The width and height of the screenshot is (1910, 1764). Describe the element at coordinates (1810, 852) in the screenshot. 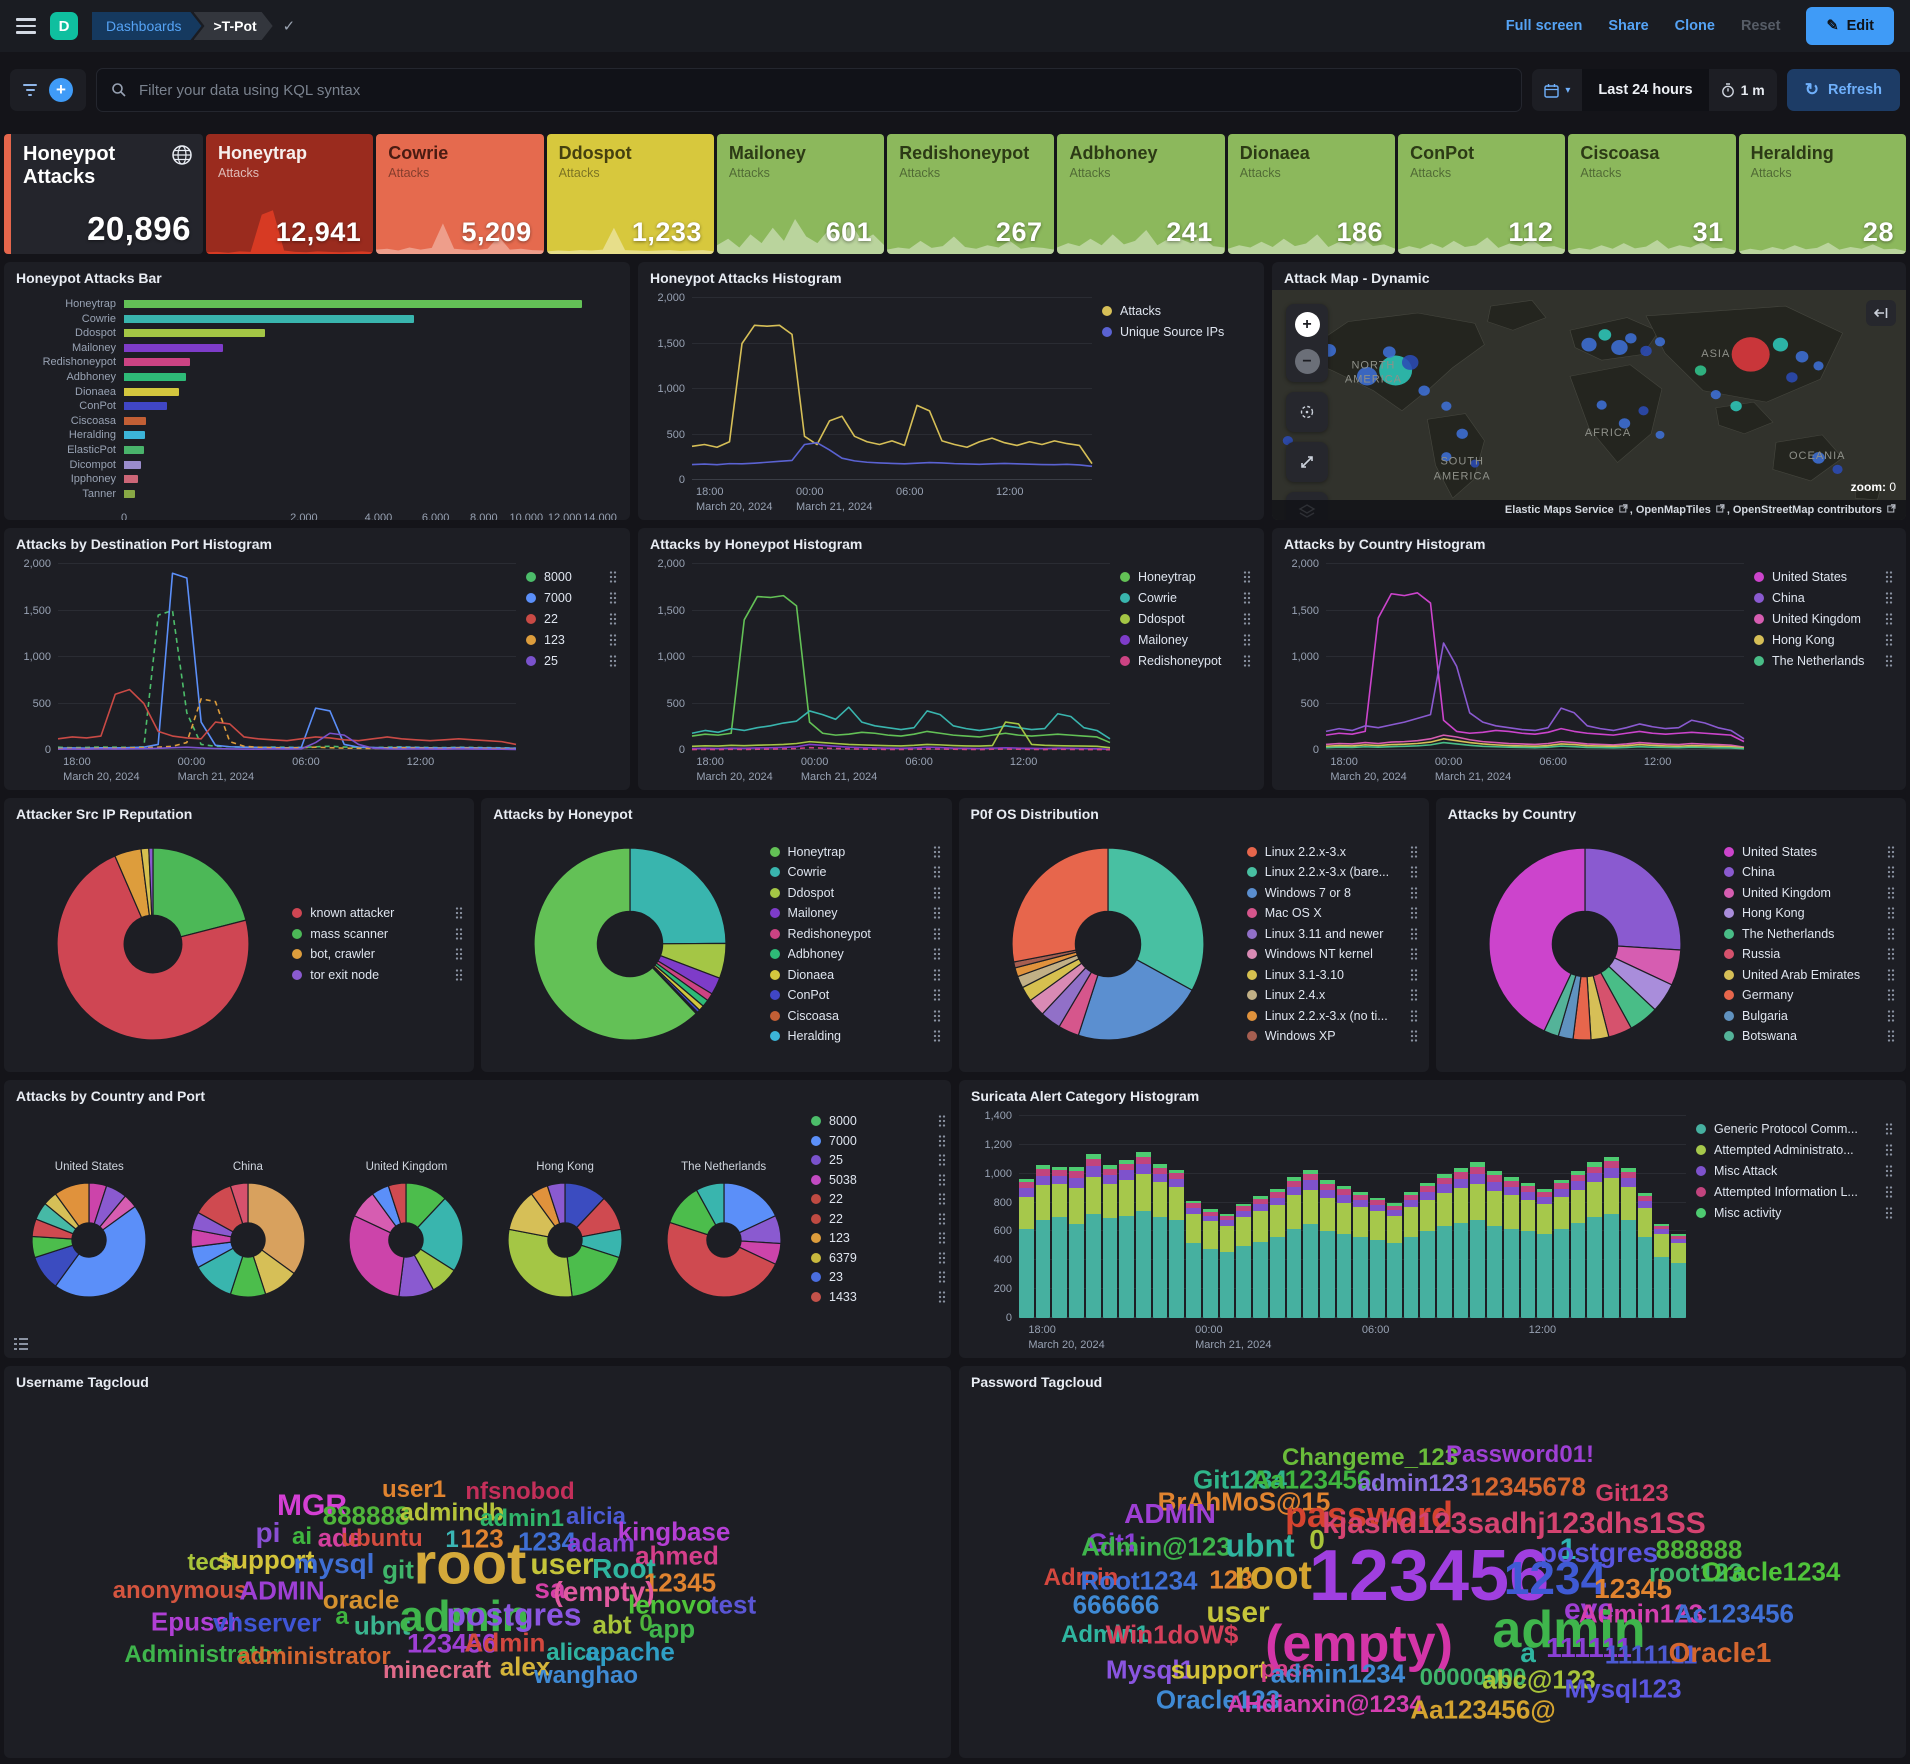

I see `legend-item: United States` at that location.